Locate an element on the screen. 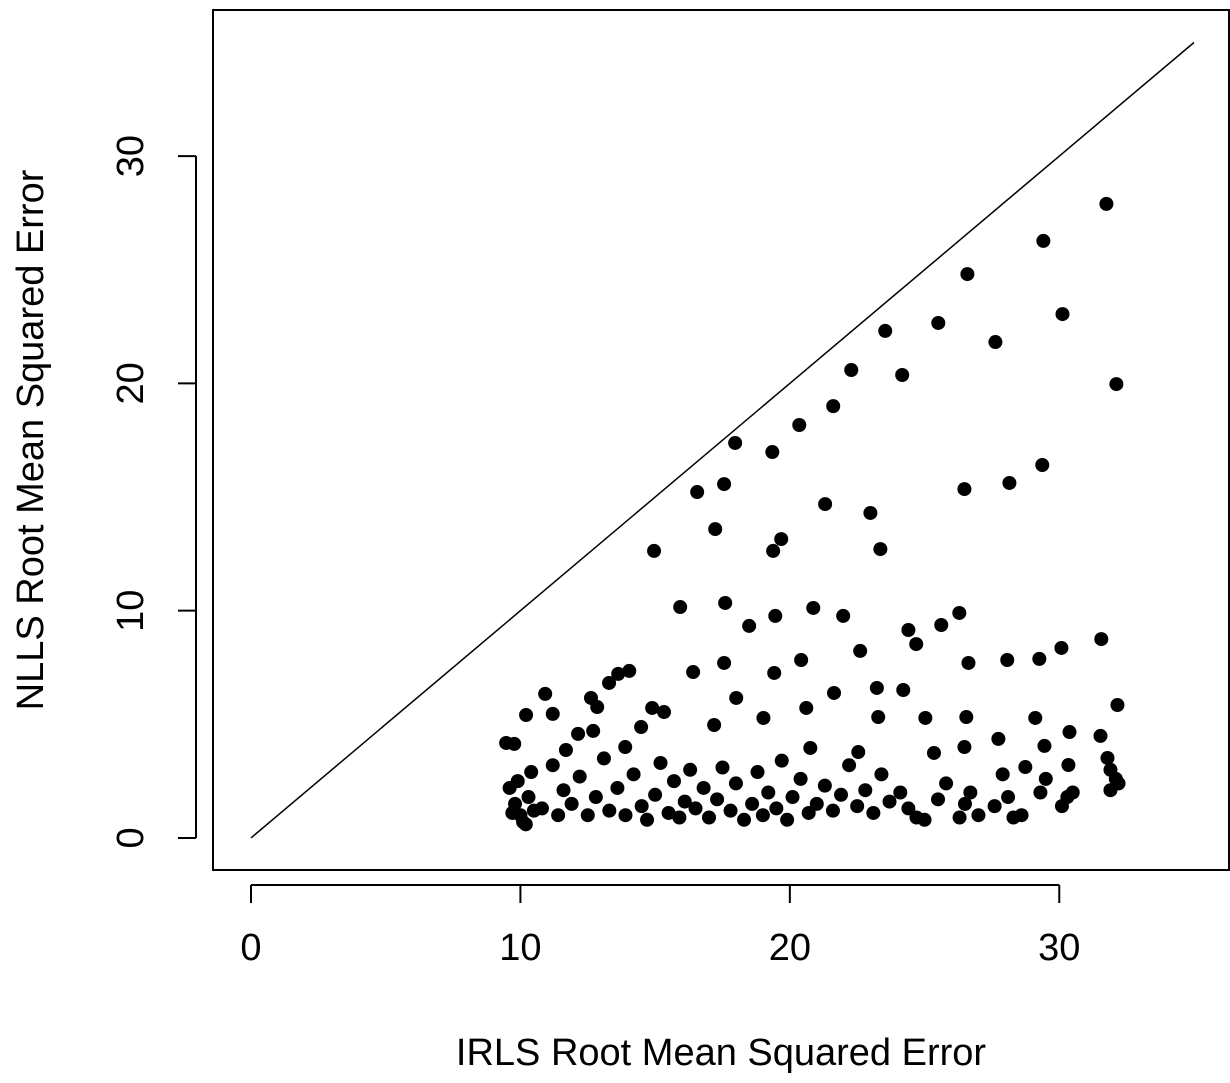 This screenshot has height=1083, width=1230. x-tick-label: 20 is located at coordinates (790, 948).